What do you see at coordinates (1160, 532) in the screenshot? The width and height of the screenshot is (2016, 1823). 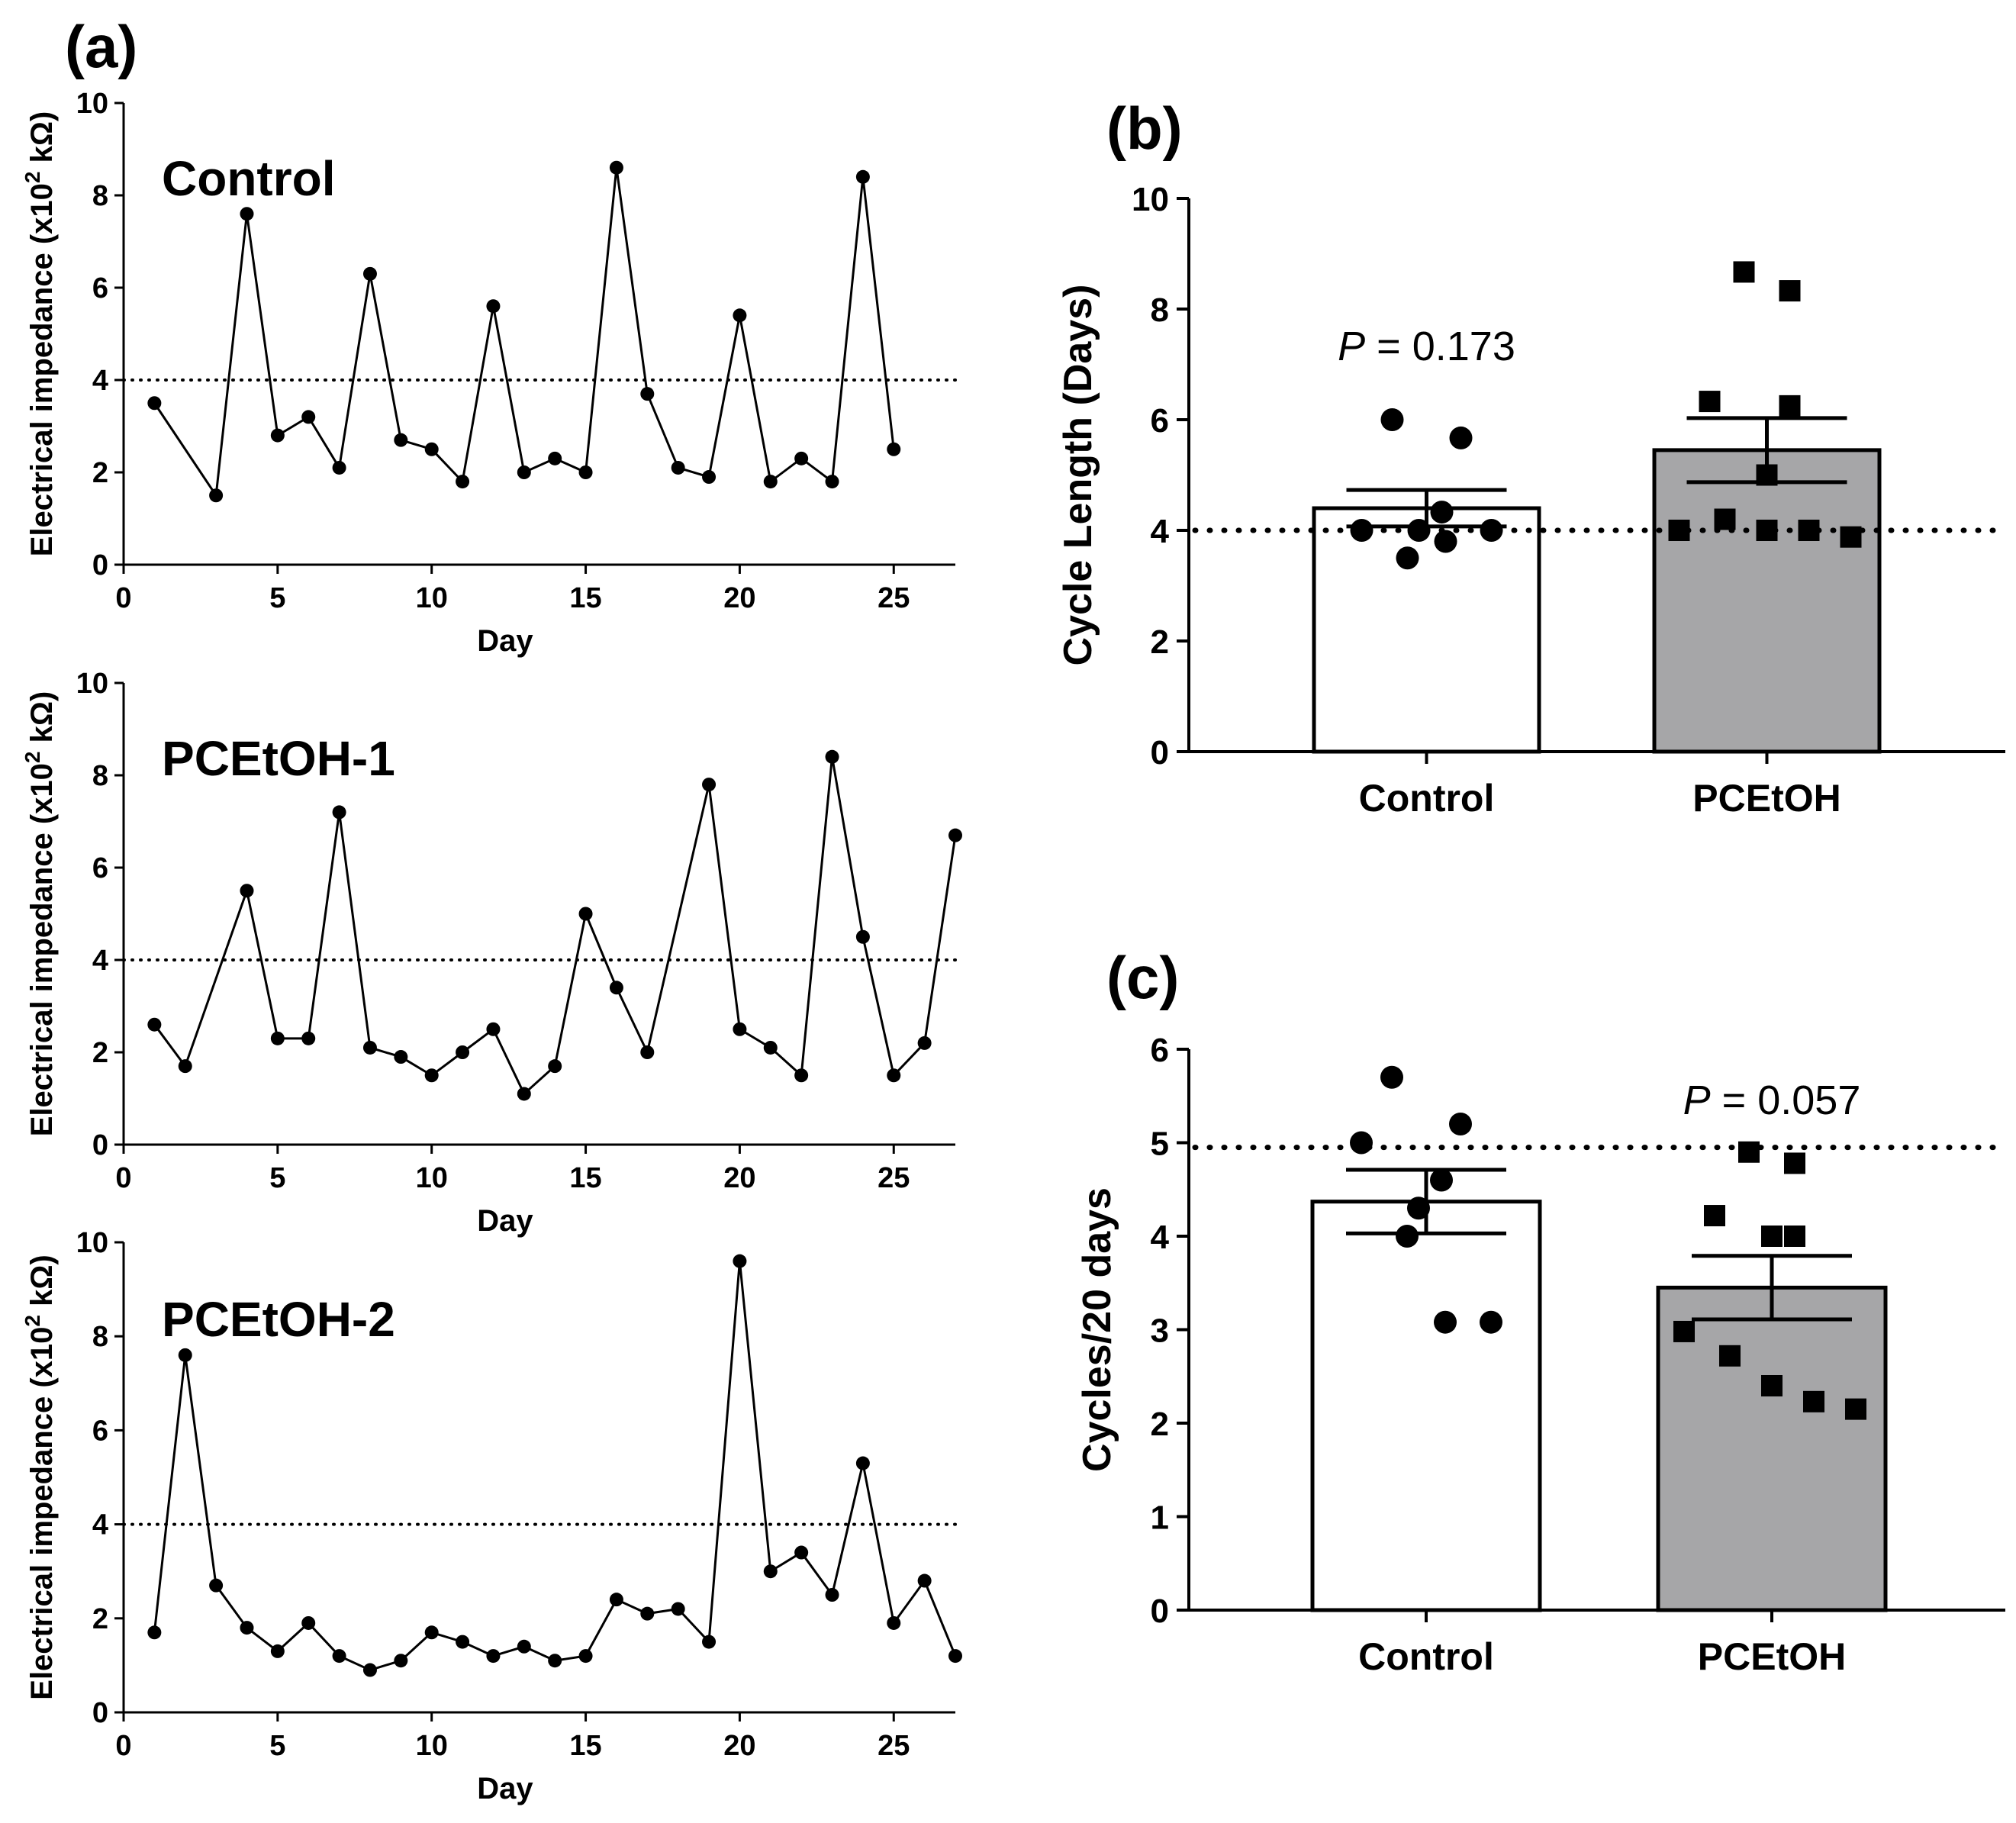 I see `y-tick-label: 4` at bounding box center [1160, 532].